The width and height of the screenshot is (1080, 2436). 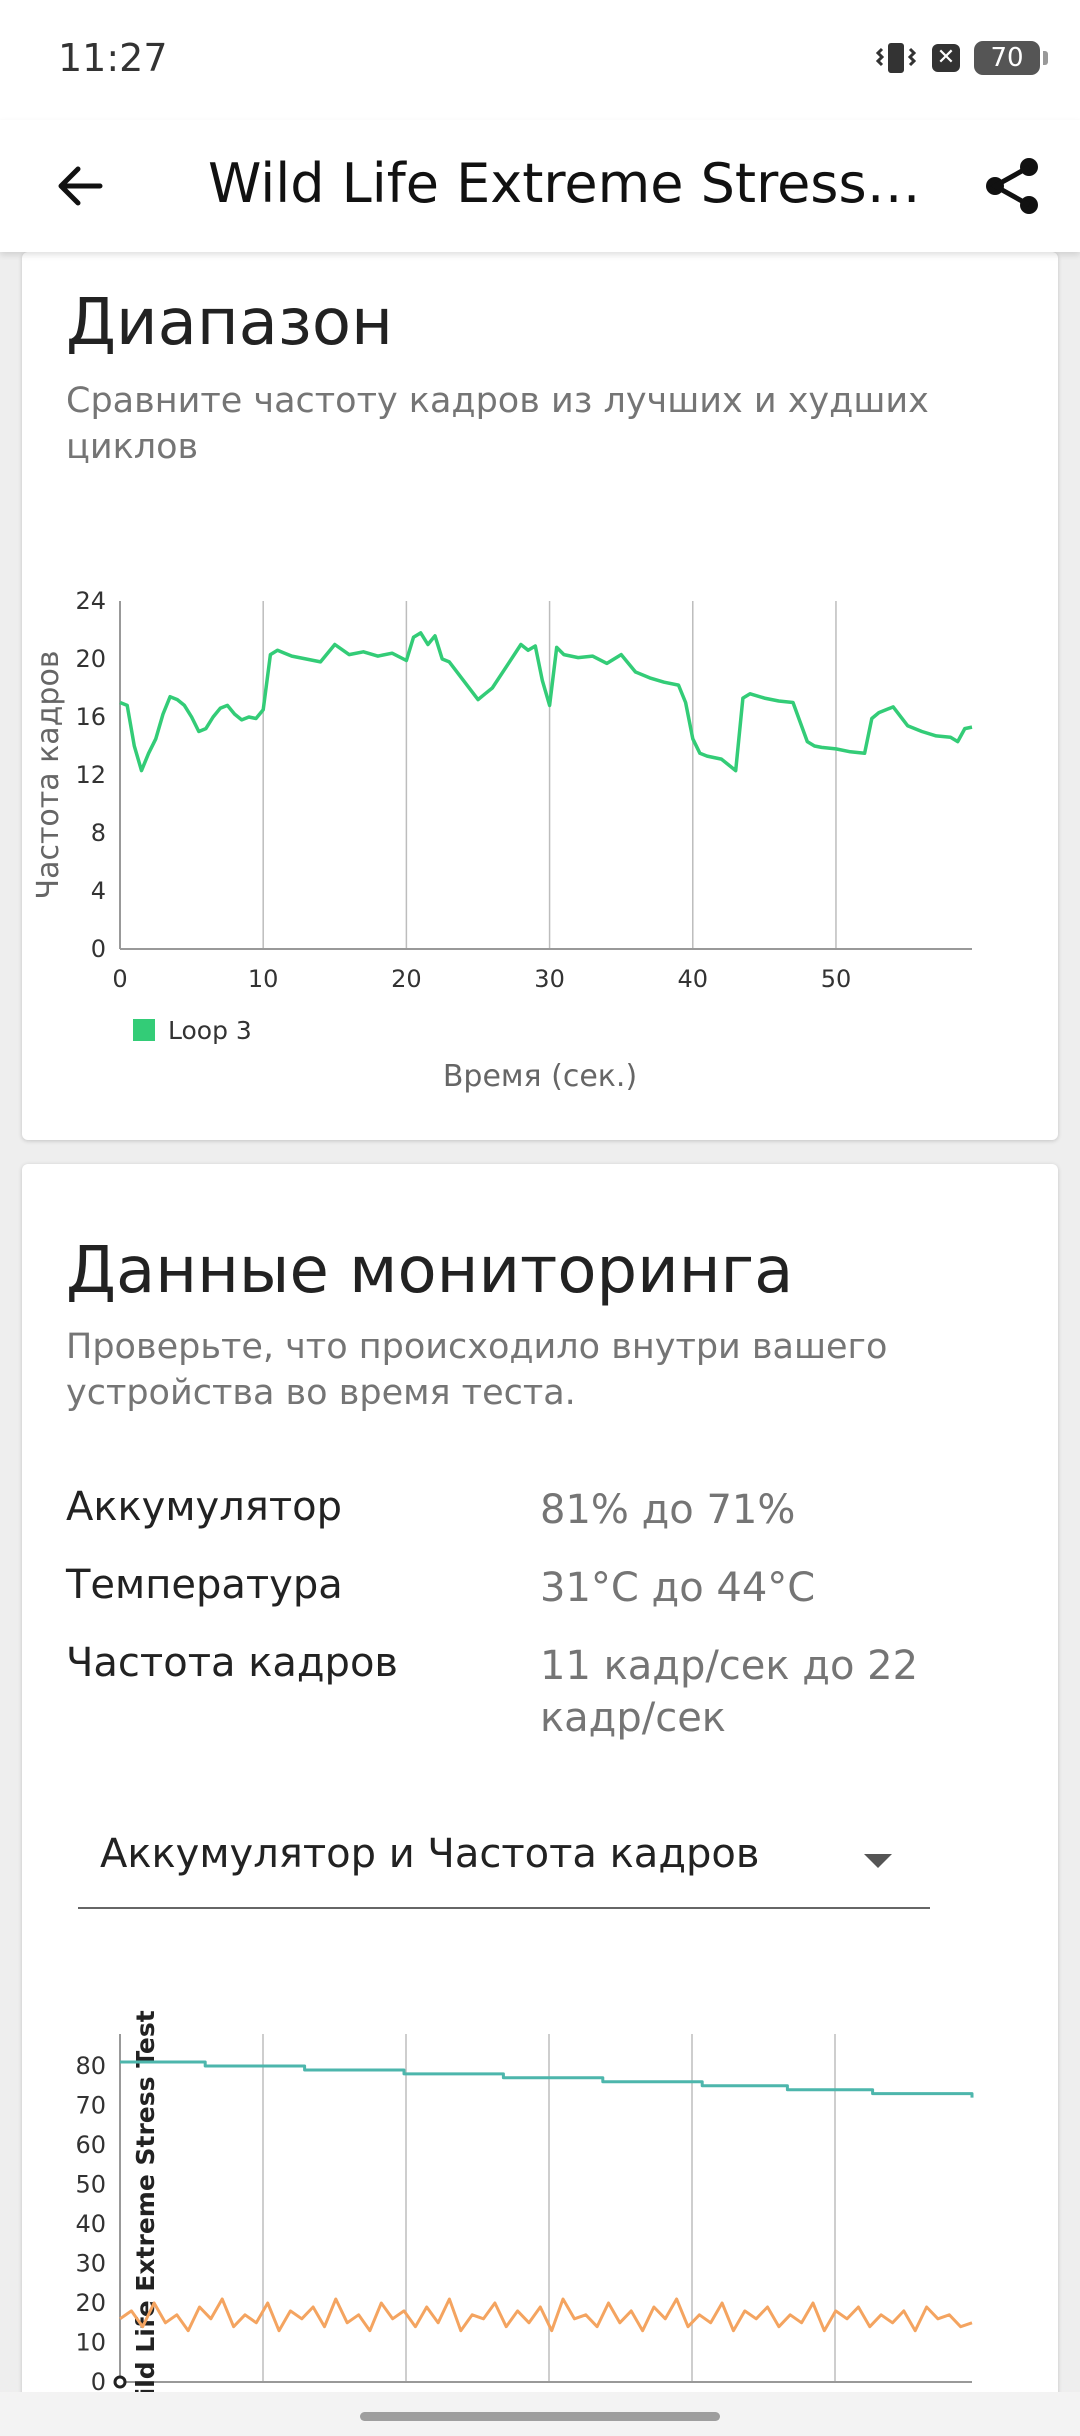 What do you see at coordinates (90, 601) in the screenshot?
I see `y-tick-label: 24` at bounding box center [90, 601].